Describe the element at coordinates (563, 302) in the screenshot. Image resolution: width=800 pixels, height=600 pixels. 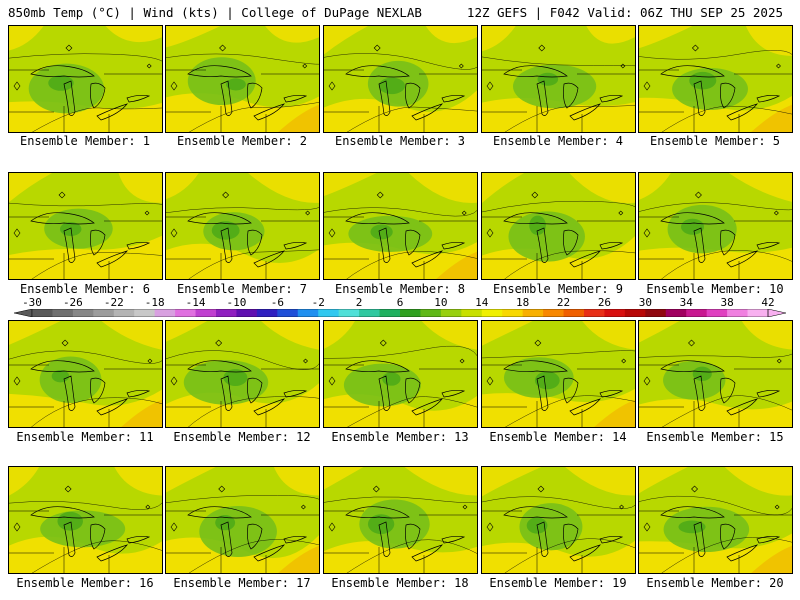
I see `colorbar-tick-label: 22` at that location.